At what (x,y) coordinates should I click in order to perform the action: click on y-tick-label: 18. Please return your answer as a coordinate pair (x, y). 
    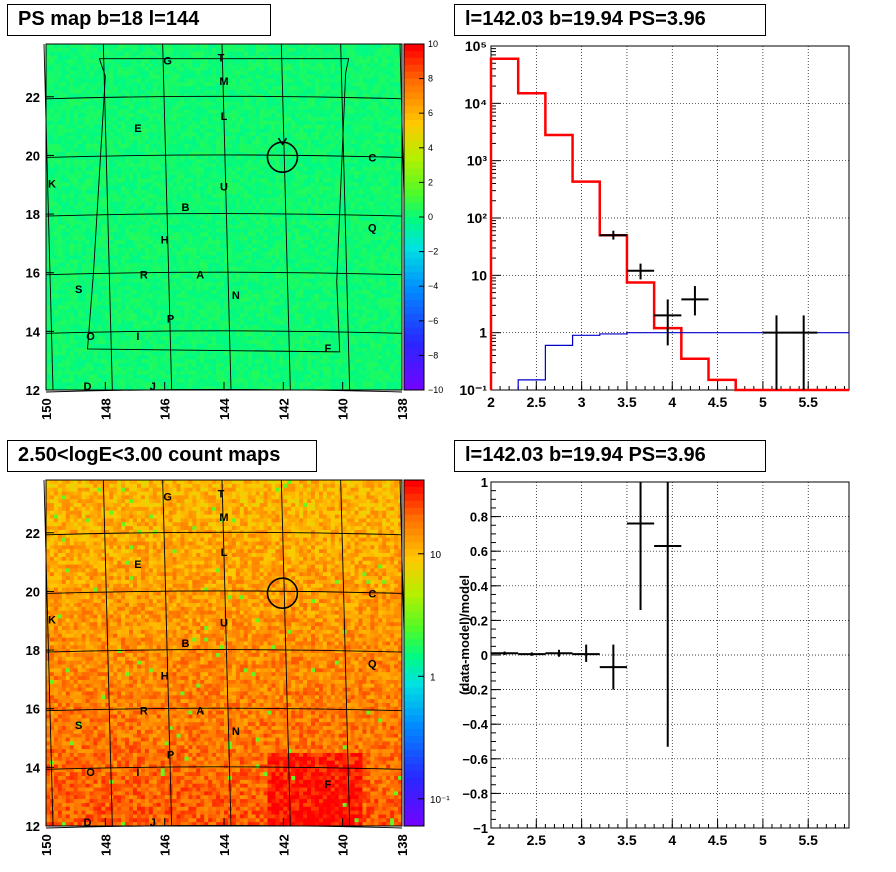
    Looking at the image, I should click on (33, 214).